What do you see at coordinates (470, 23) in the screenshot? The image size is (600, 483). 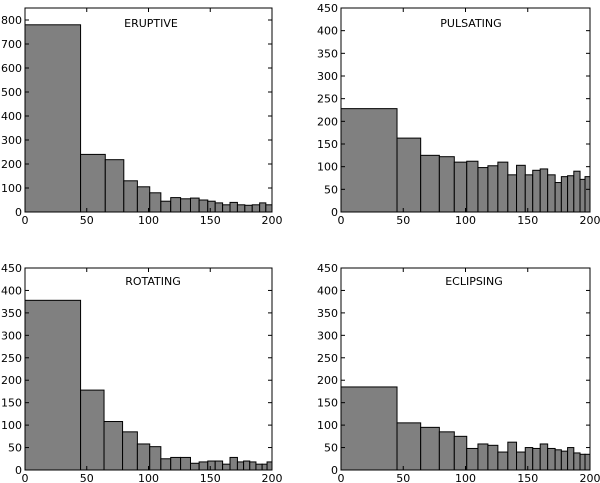 I see `panel-title: PULSATING` at bounding box center [470, 23].